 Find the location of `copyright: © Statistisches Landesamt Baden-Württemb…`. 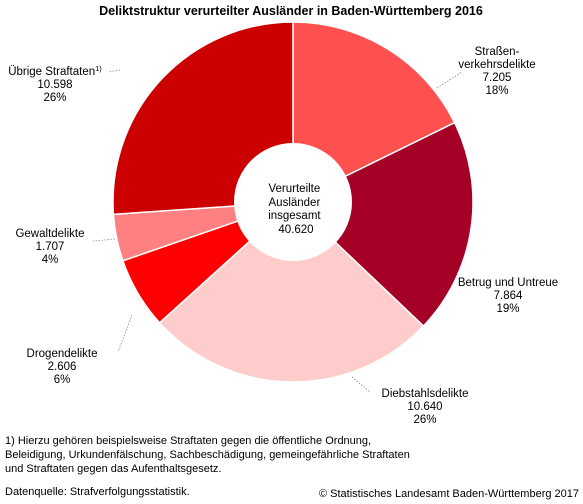

copyright: © Statistisches Landesamt Baden-Württemb… is located at coordinates (448, 494).